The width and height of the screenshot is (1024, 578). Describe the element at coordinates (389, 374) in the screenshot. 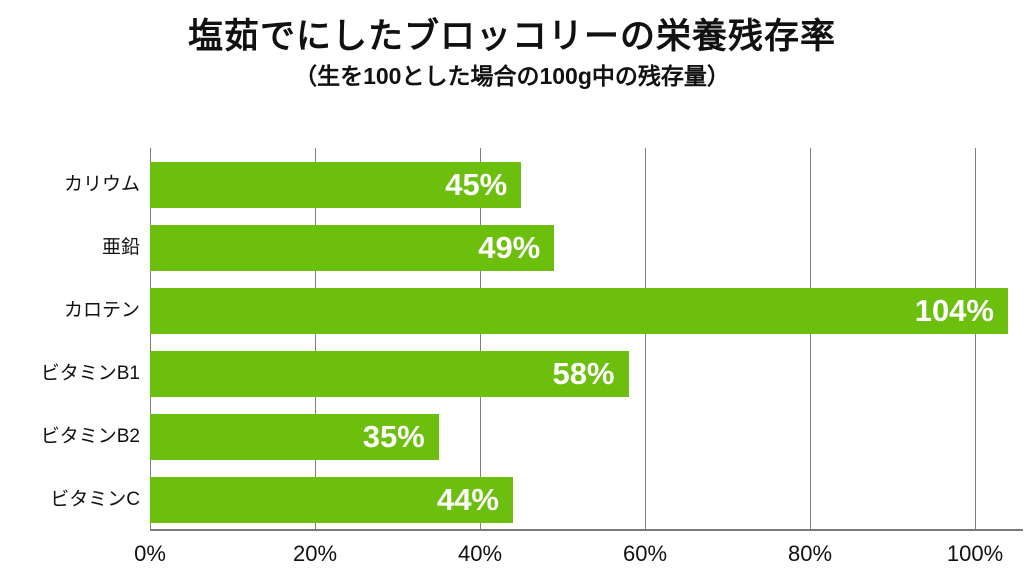

I see `bar-ビタミンB1: 58%` at that location.